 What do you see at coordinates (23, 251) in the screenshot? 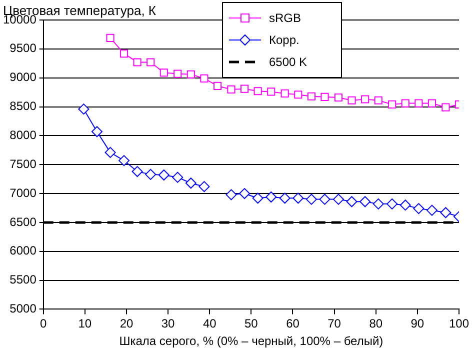
I see `y-tick-label: 6000` at bounding box center [23, 251].